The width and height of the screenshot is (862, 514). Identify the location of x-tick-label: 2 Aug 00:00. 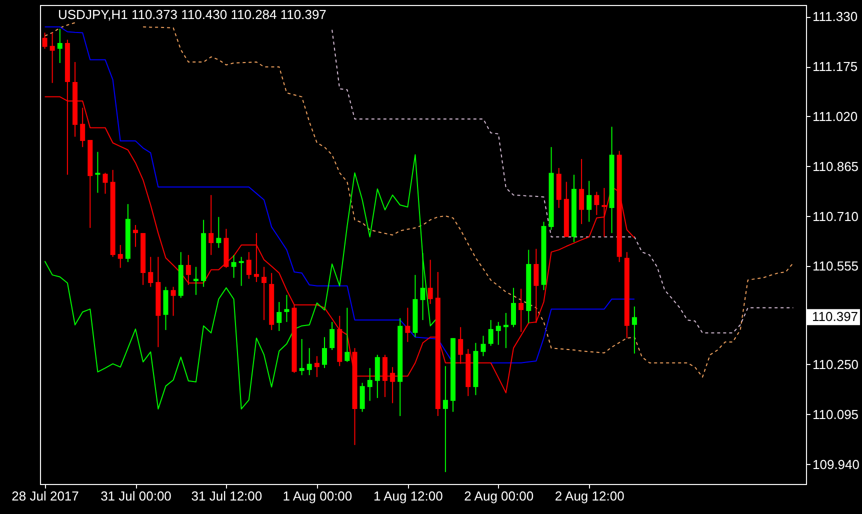
(499, 496).